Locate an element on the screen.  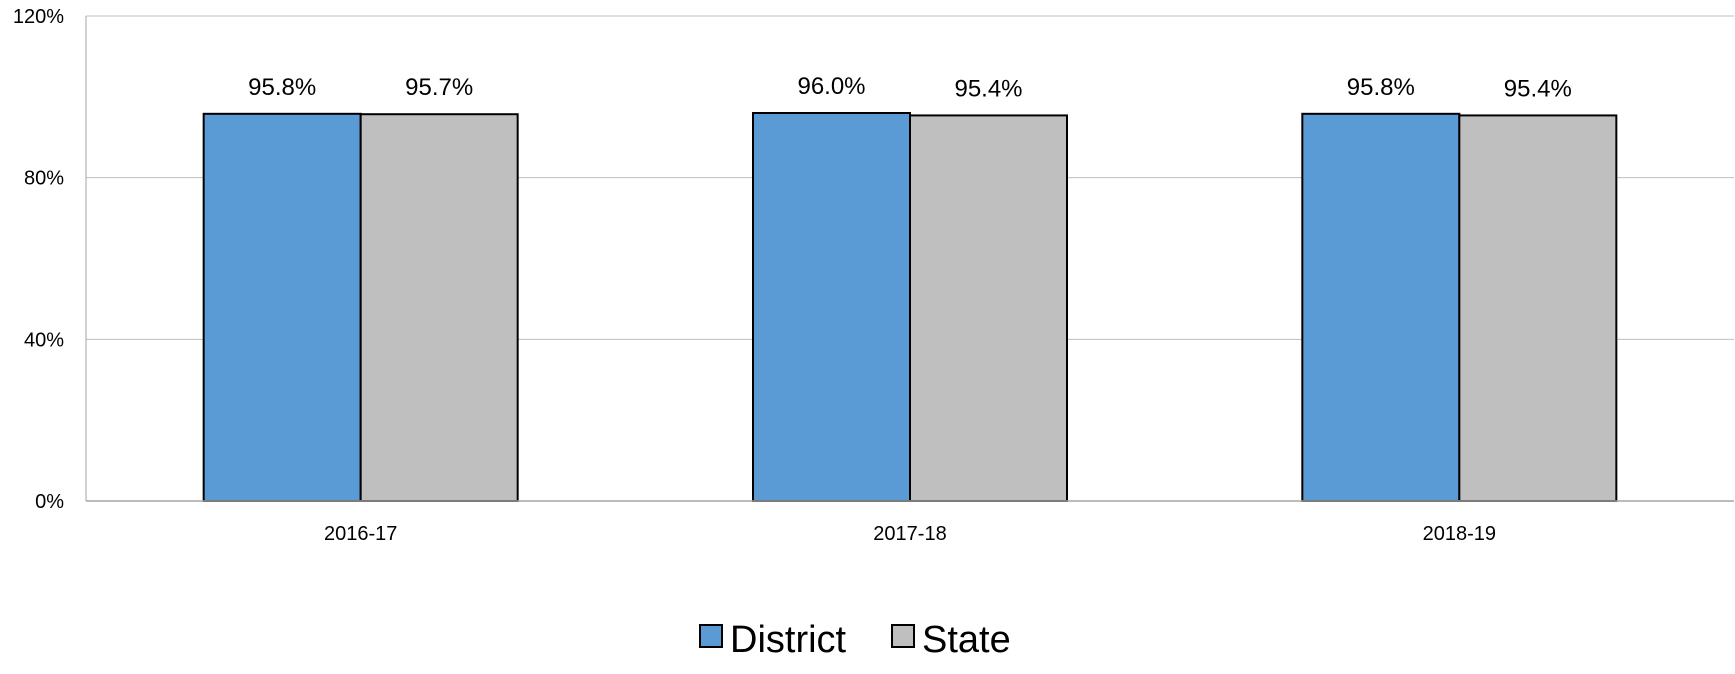
y-tick-label: 120% is located at coordinates (38, 17).